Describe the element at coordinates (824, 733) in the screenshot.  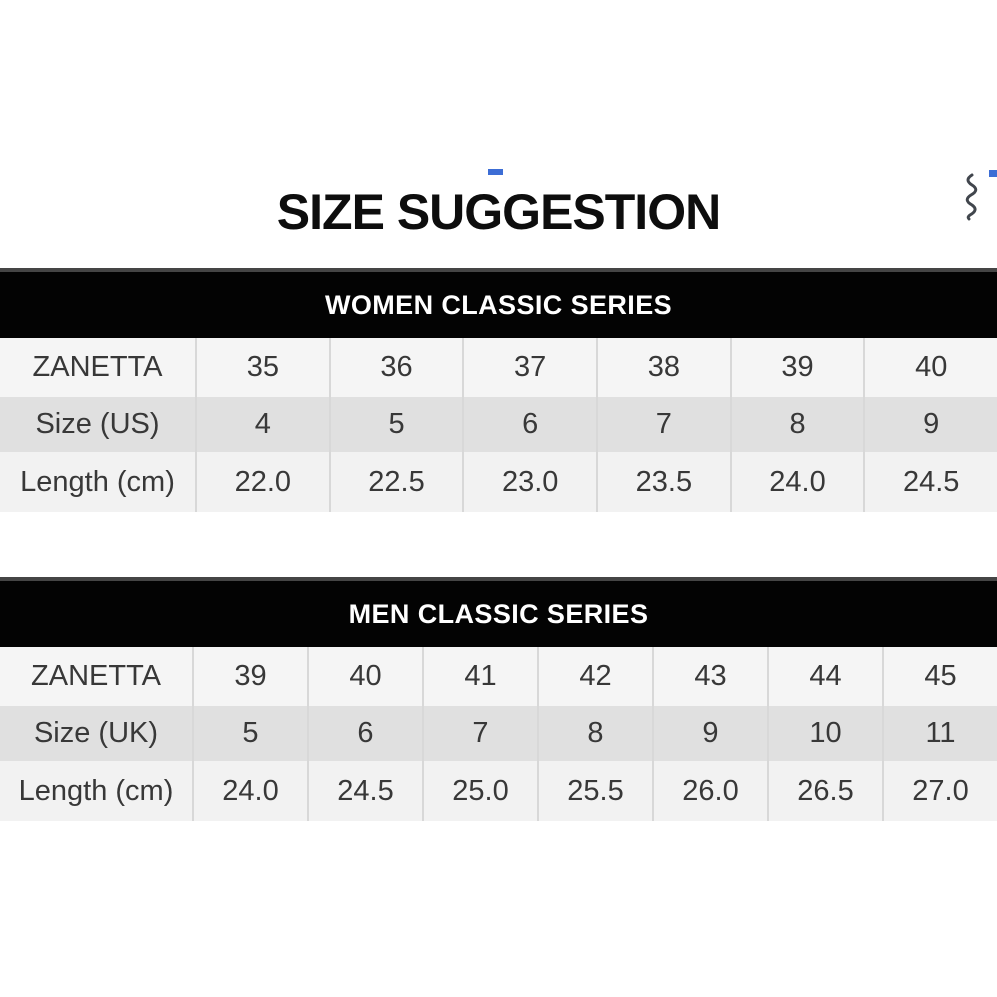
I see `size-value: 10` at that location.